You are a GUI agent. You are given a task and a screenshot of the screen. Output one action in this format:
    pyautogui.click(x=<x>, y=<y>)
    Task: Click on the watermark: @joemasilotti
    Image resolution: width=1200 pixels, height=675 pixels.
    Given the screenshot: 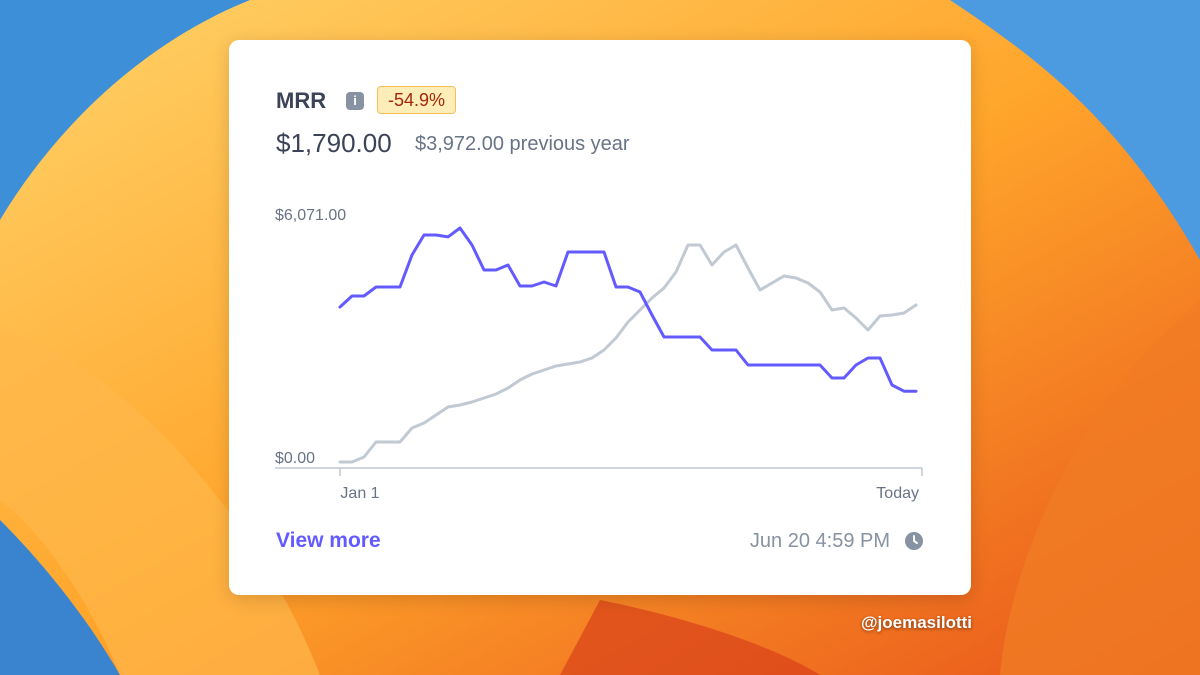 What is the action you would take?
    pyautogui.click(x=916, y=622)
    